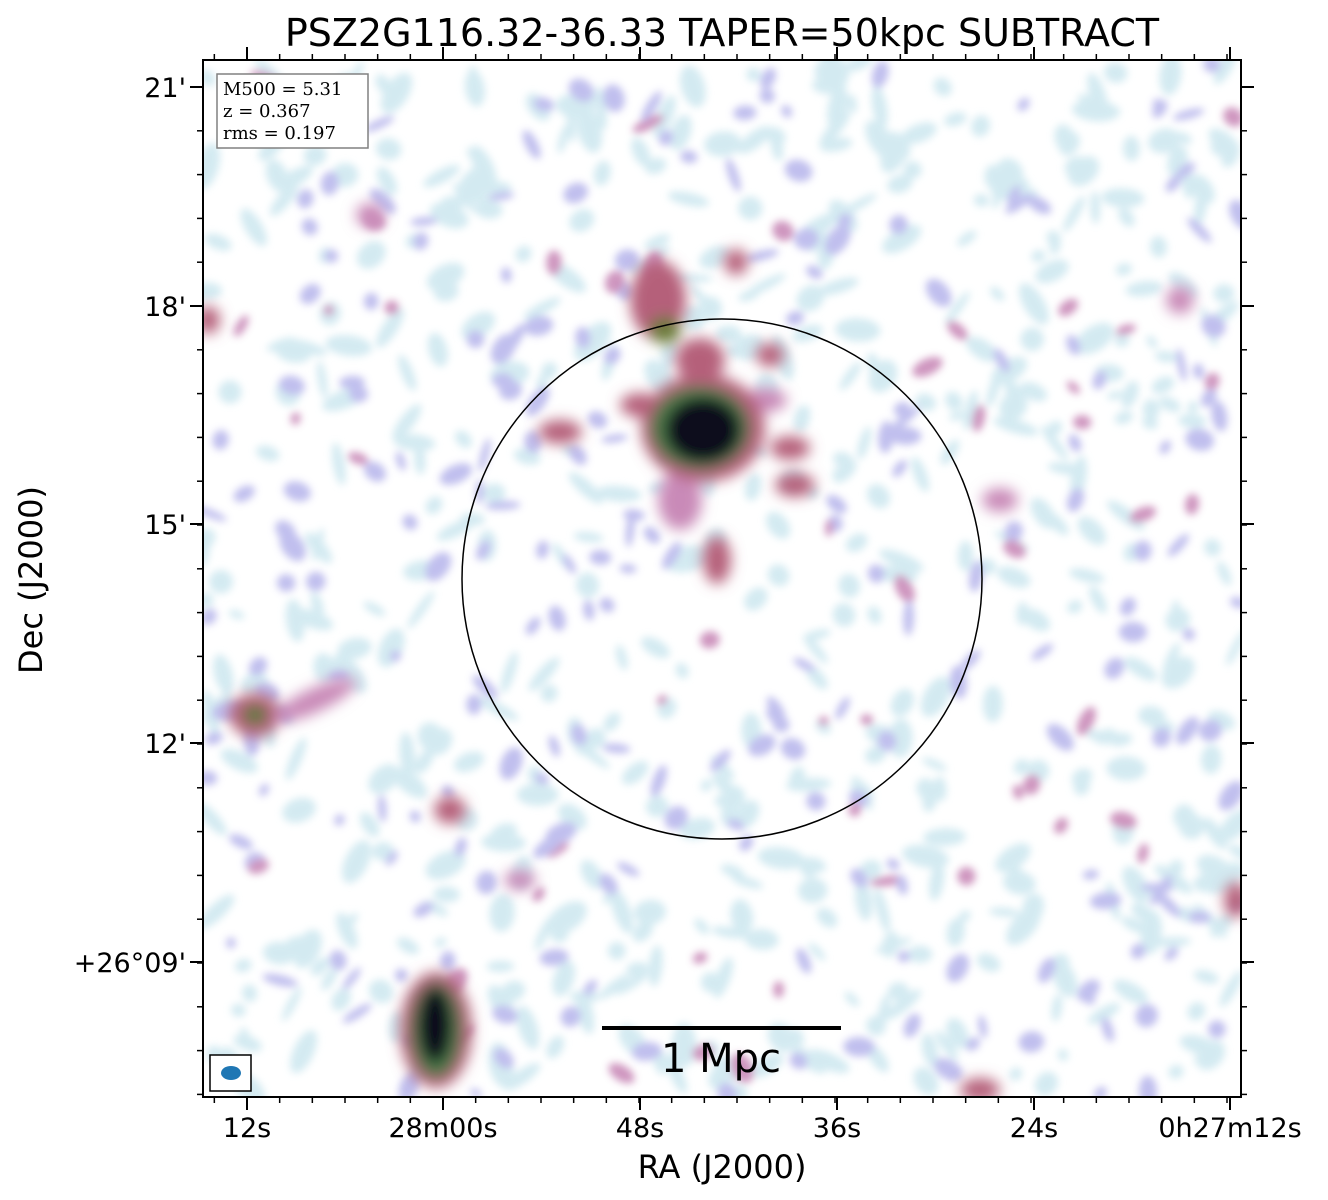  Describe the element at coordinates (722, 1167) in the screenshot. I see `x-axis-label: RA (J2000)` at that location.